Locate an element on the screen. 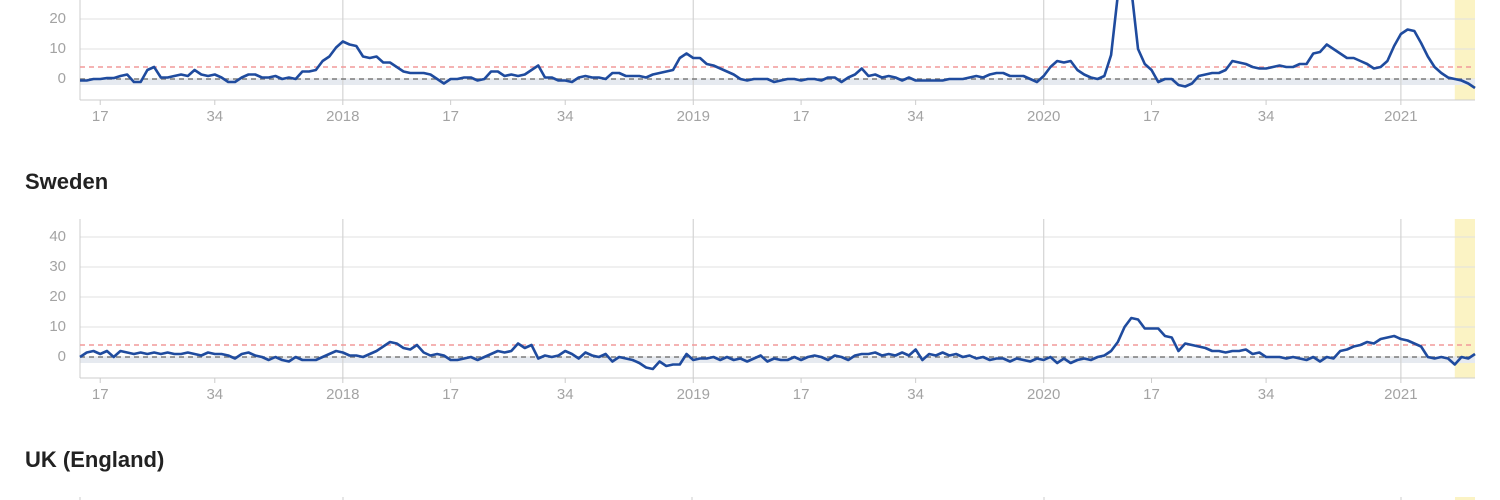 Image resolution: width=1500 pixels, height=500 pixels. series-line is located at coordinates (777, 343).